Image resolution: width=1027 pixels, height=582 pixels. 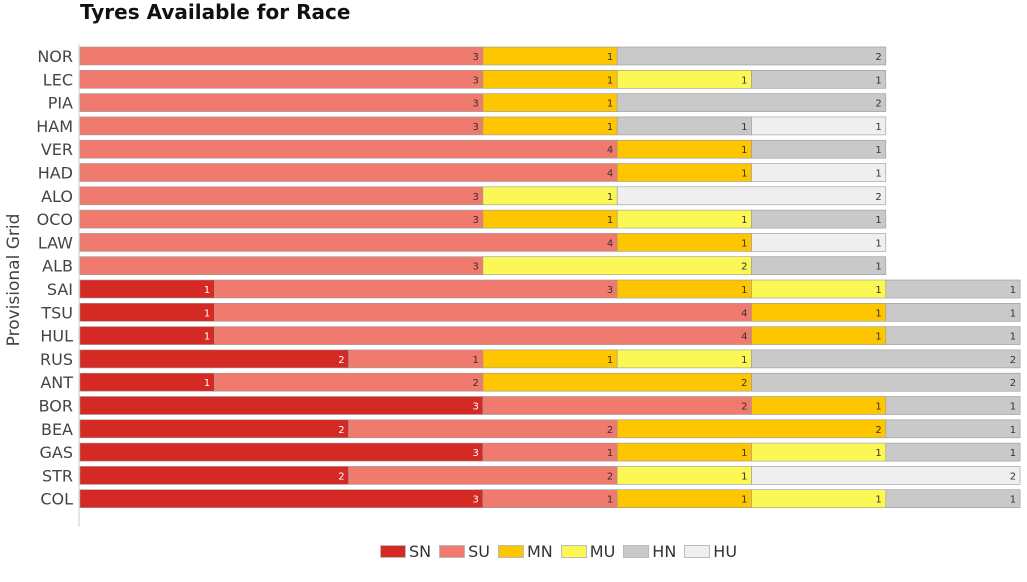 I want to click on y-axis-label: Provisional Grid, so click(x=14, y=280).